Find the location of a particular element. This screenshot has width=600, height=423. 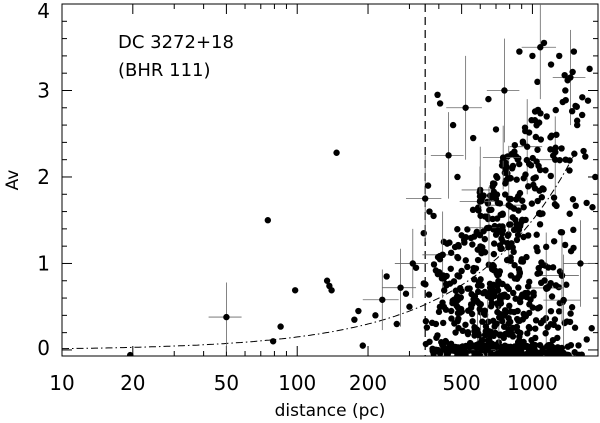

x-tick-label: 10 is located at coordinates (61, 383).